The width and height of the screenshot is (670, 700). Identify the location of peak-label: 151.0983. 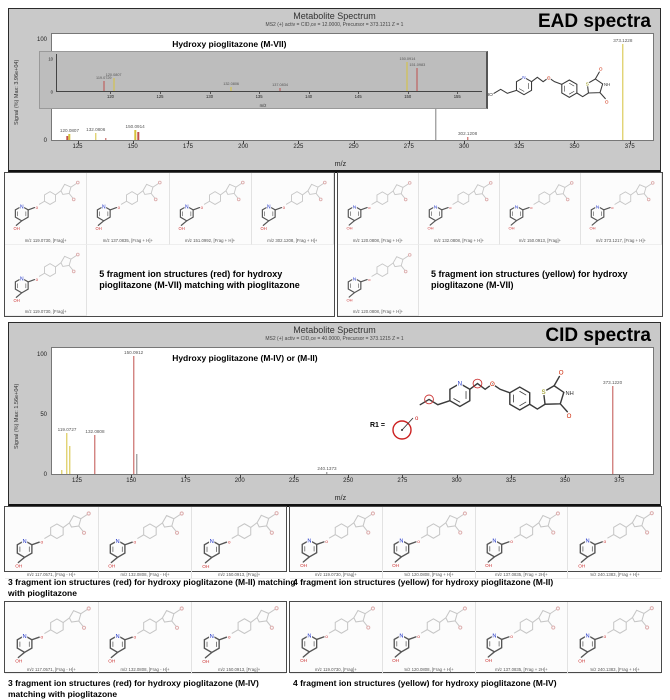
(417, 64).